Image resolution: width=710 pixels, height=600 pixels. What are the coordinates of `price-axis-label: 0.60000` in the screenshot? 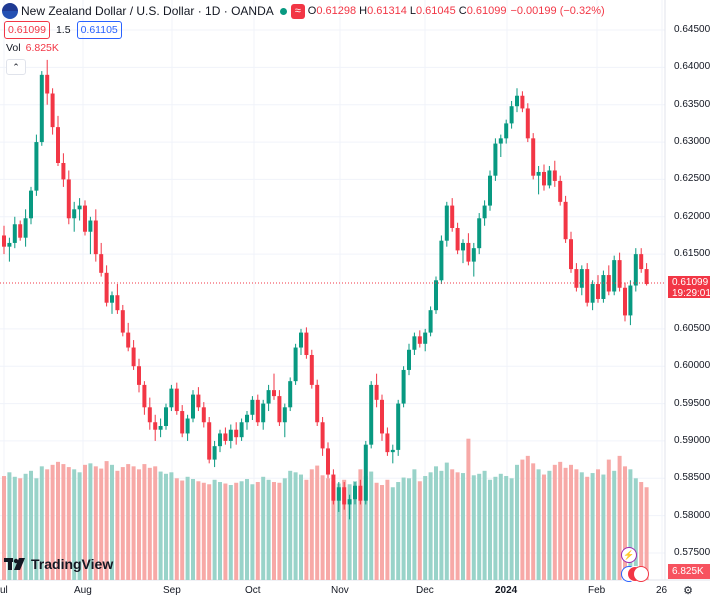 It's located at (692, 366).